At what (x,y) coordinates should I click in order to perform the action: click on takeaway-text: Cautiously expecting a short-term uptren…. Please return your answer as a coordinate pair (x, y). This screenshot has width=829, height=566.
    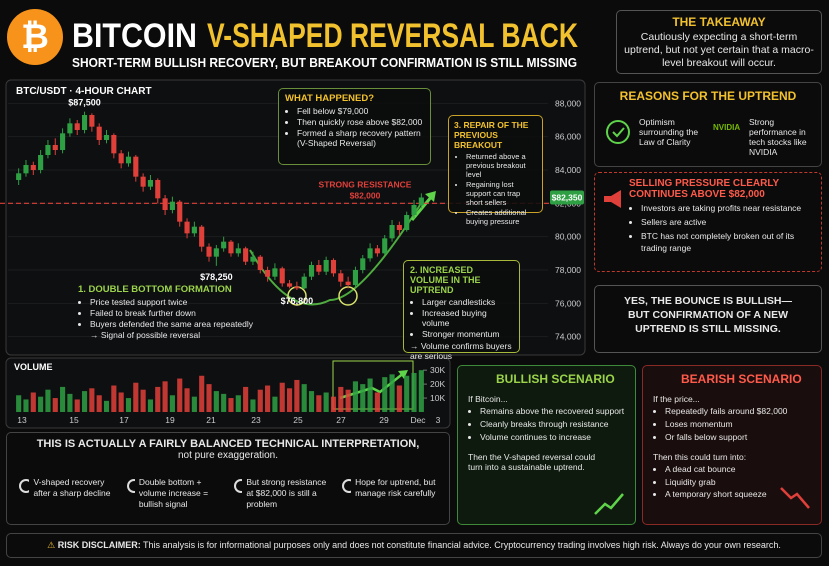
    Looking at the image, I should click on (719, 50).